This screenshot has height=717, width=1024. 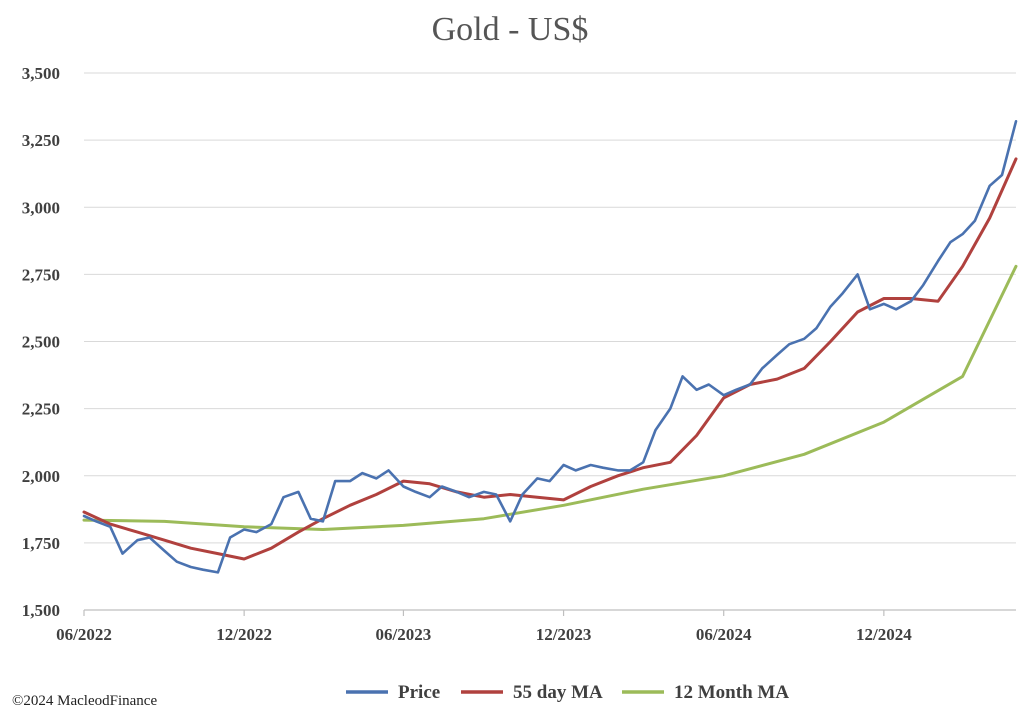 I want to click on y-tick-label: 2,000, so click(x=41, y=476).